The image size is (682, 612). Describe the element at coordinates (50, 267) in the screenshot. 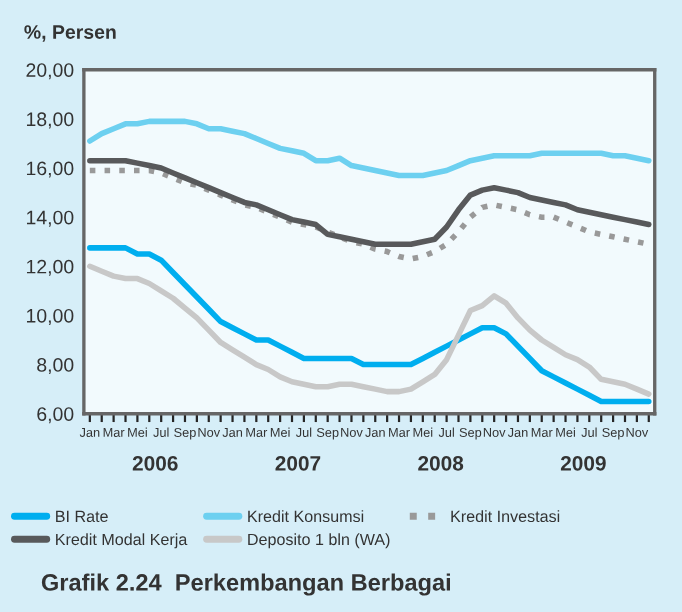

I see `y-tick-label: 12,00` at that location.